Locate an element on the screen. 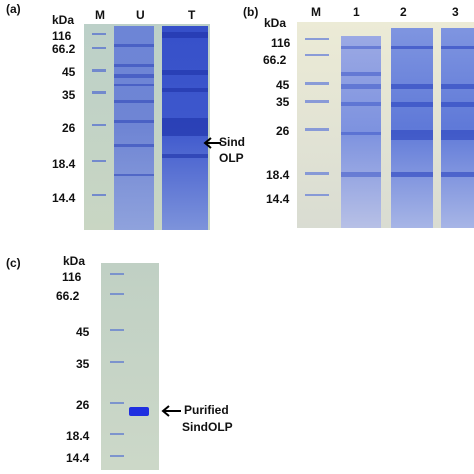 This screenshot has height=474, width=474. panel-c-marker-35: 35 is located at coordinates (83, 364).